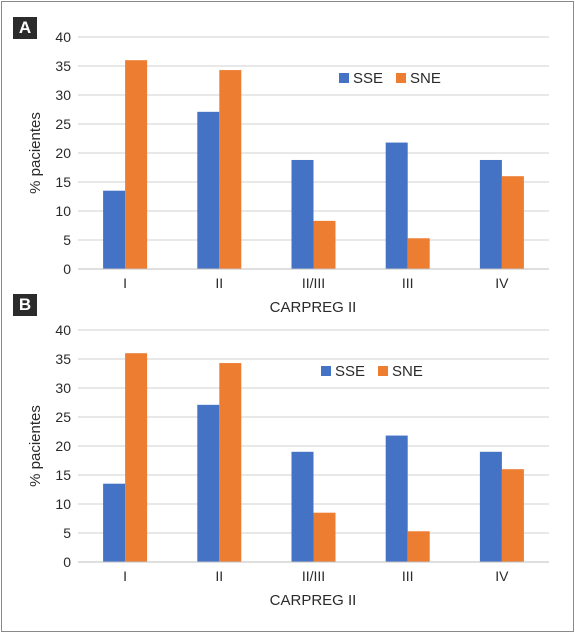  Describe the element at coordinates (25, 305) in the screenshot. I see `panel-label-b: B` at that location.